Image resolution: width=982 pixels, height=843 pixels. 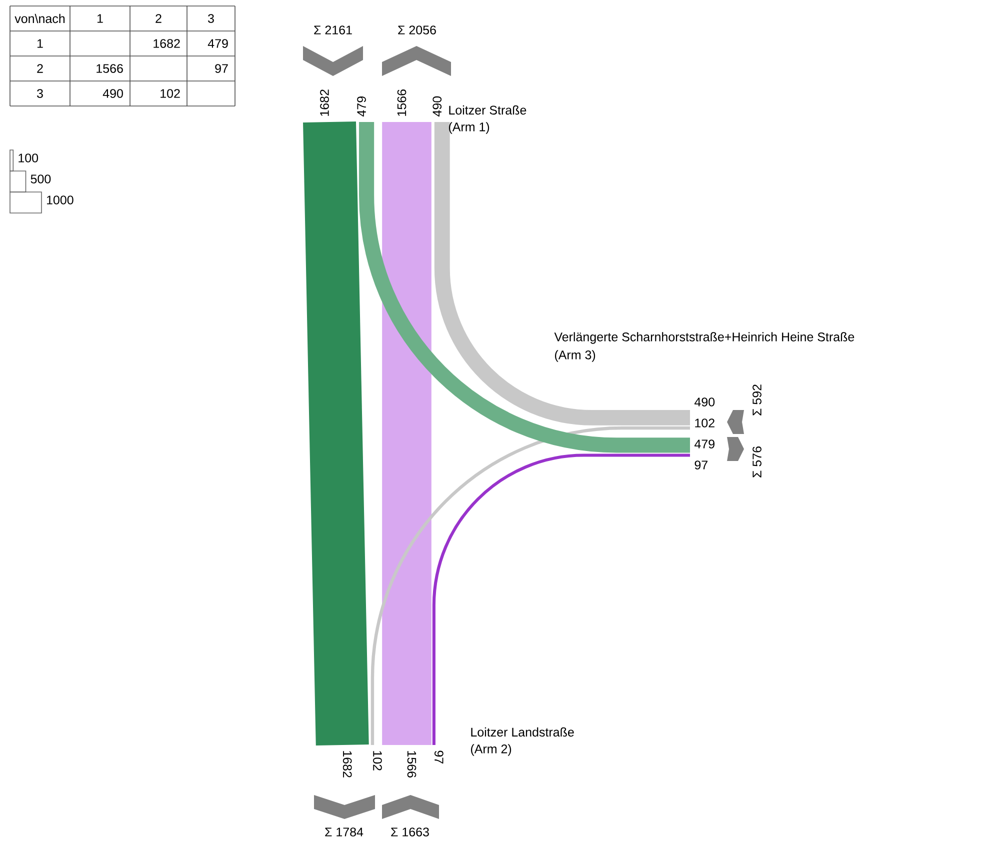 What do you see at coordinates (221, 68) in the screenshot?
I see `data-label: 97` at bounding box center [221, 68].